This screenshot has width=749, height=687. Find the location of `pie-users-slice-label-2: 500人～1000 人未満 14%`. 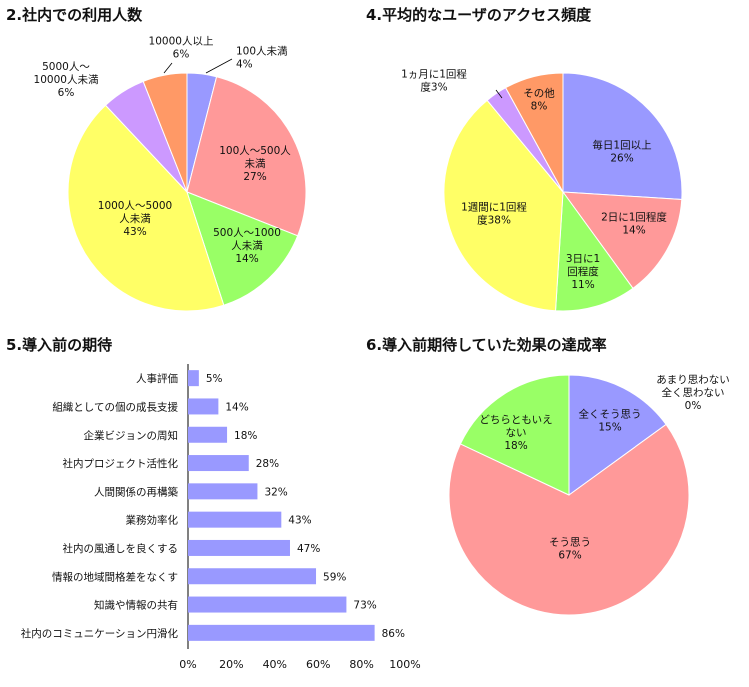

pie-users-slice-label-2: 500人～1000 人未満 14% is located at coordinates (247, 246).